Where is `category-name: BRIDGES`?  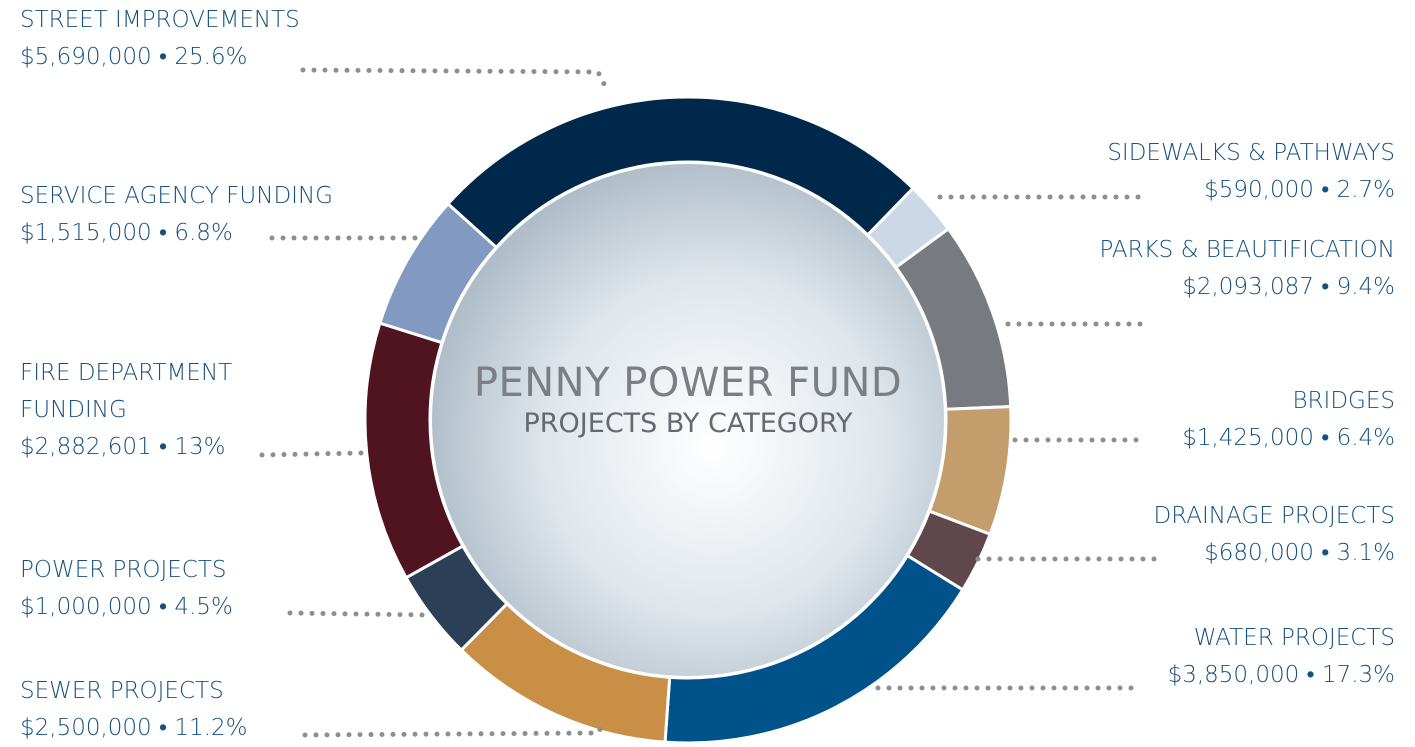 category-name: BRIDGES is located at coordinates (1344, 401).